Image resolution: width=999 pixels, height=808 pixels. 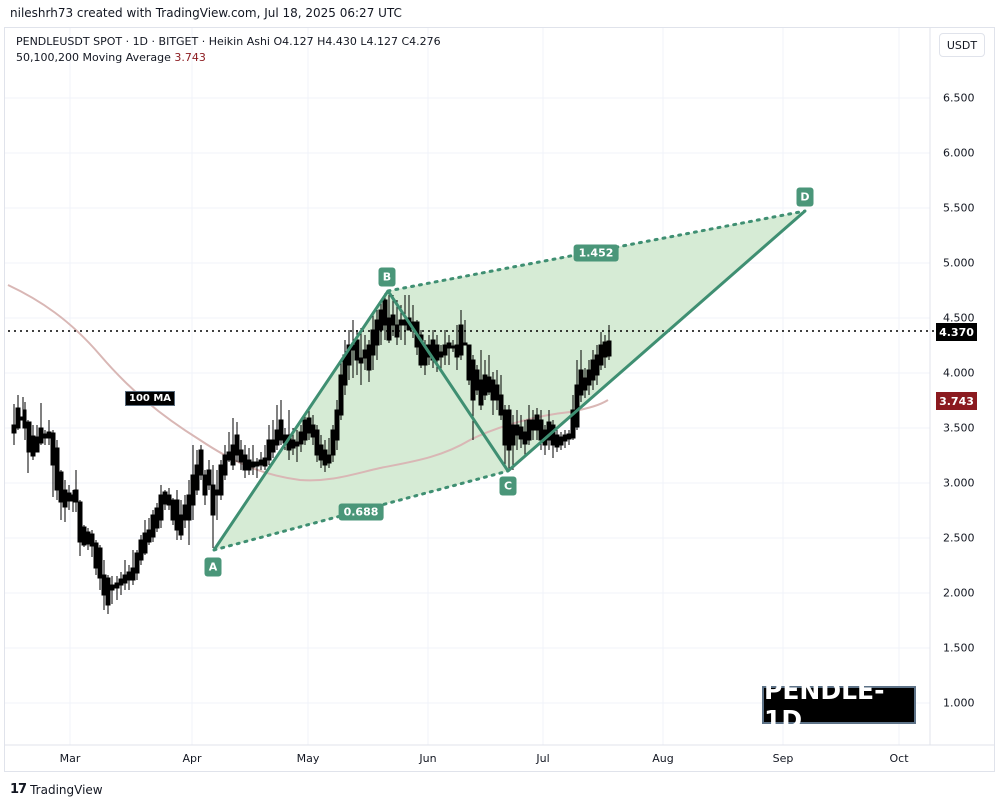 I want to click on point-label-b: B, so click(x=387, y=277).